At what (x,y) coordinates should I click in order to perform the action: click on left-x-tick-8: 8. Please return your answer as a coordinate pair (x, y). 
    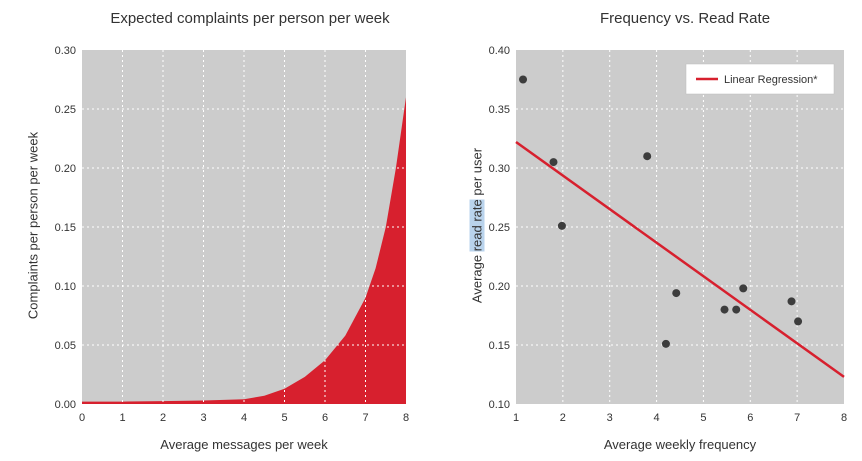
    Looking at the image, I should click on (406, 418).